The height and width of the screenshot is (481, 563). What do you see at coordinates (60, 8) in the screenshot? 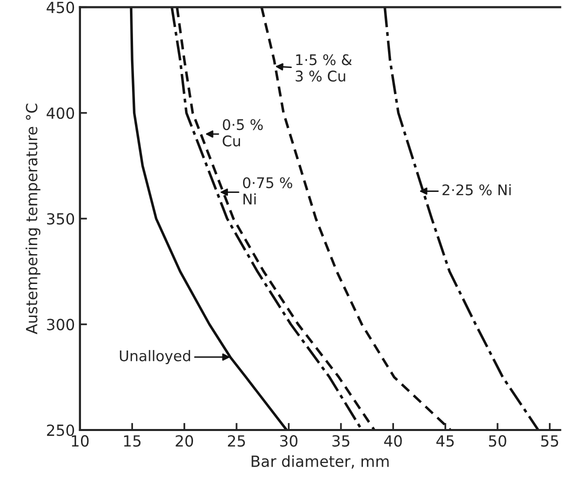
I see `y-tick-label: 450` at bounding box center [60, 8].